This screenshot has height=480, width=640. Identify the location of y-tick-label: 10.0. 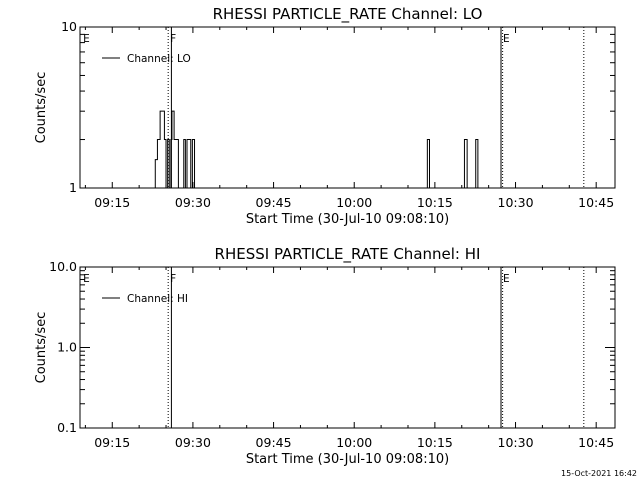
(63, 266).